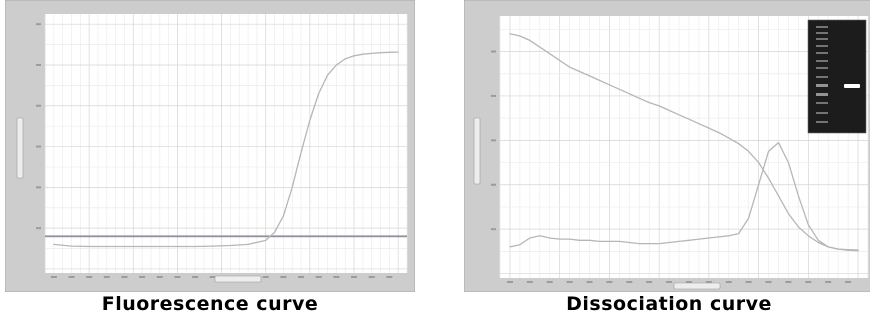 This screenshot has height=320, width=870. I want to click on gel-image-inset, so click(837, 76).